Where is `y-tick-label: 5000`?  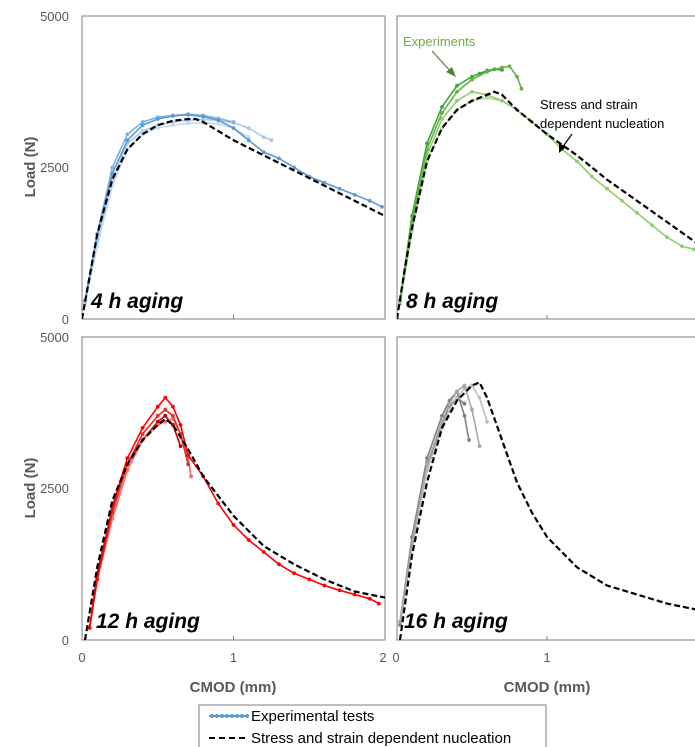
y-tick-label: 5000 is located at coordinates (54, 16).